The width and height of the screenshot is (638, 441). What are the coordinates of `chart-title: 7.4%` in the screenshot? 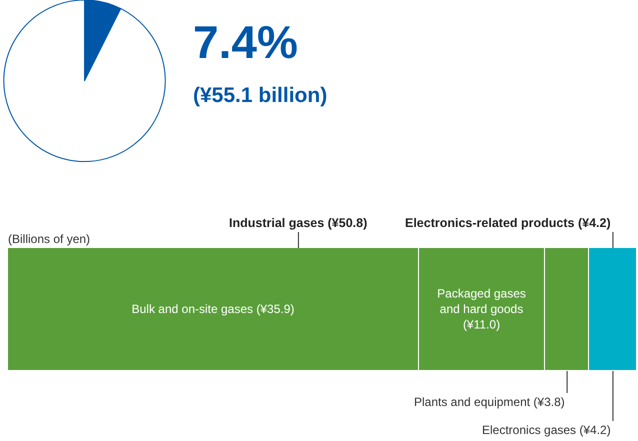 It's located at (245, 42).